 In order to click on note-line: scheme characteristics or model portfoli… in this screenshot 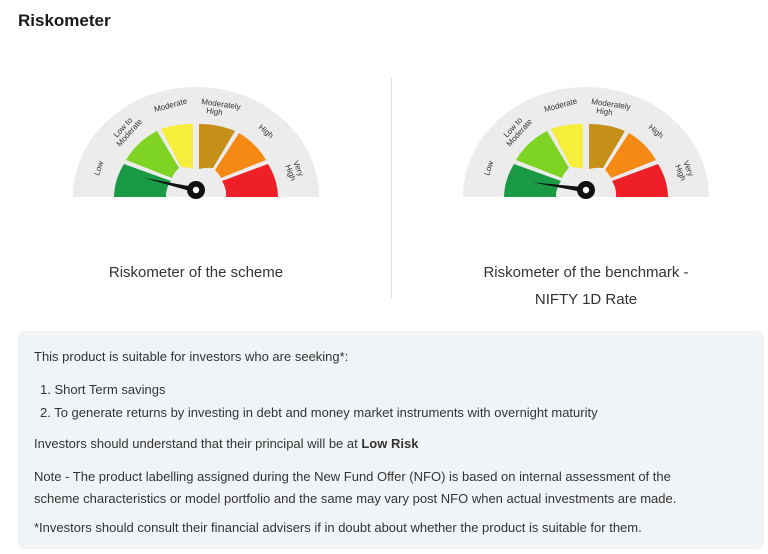, I will do `click(355, 498)`.